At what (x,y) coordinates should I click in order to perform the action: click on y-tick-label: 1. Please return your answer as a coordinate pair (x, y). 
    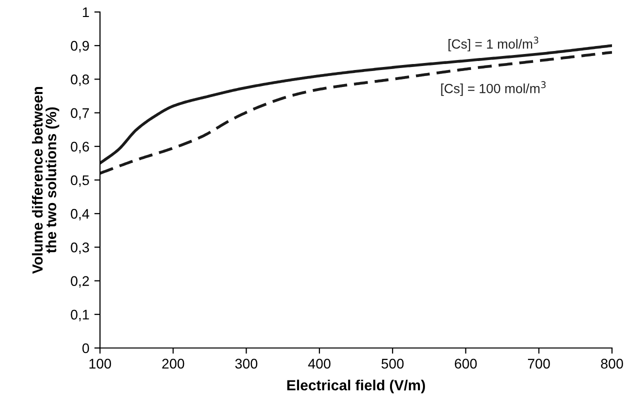
    Looking at the image, I should click on (85, 12).